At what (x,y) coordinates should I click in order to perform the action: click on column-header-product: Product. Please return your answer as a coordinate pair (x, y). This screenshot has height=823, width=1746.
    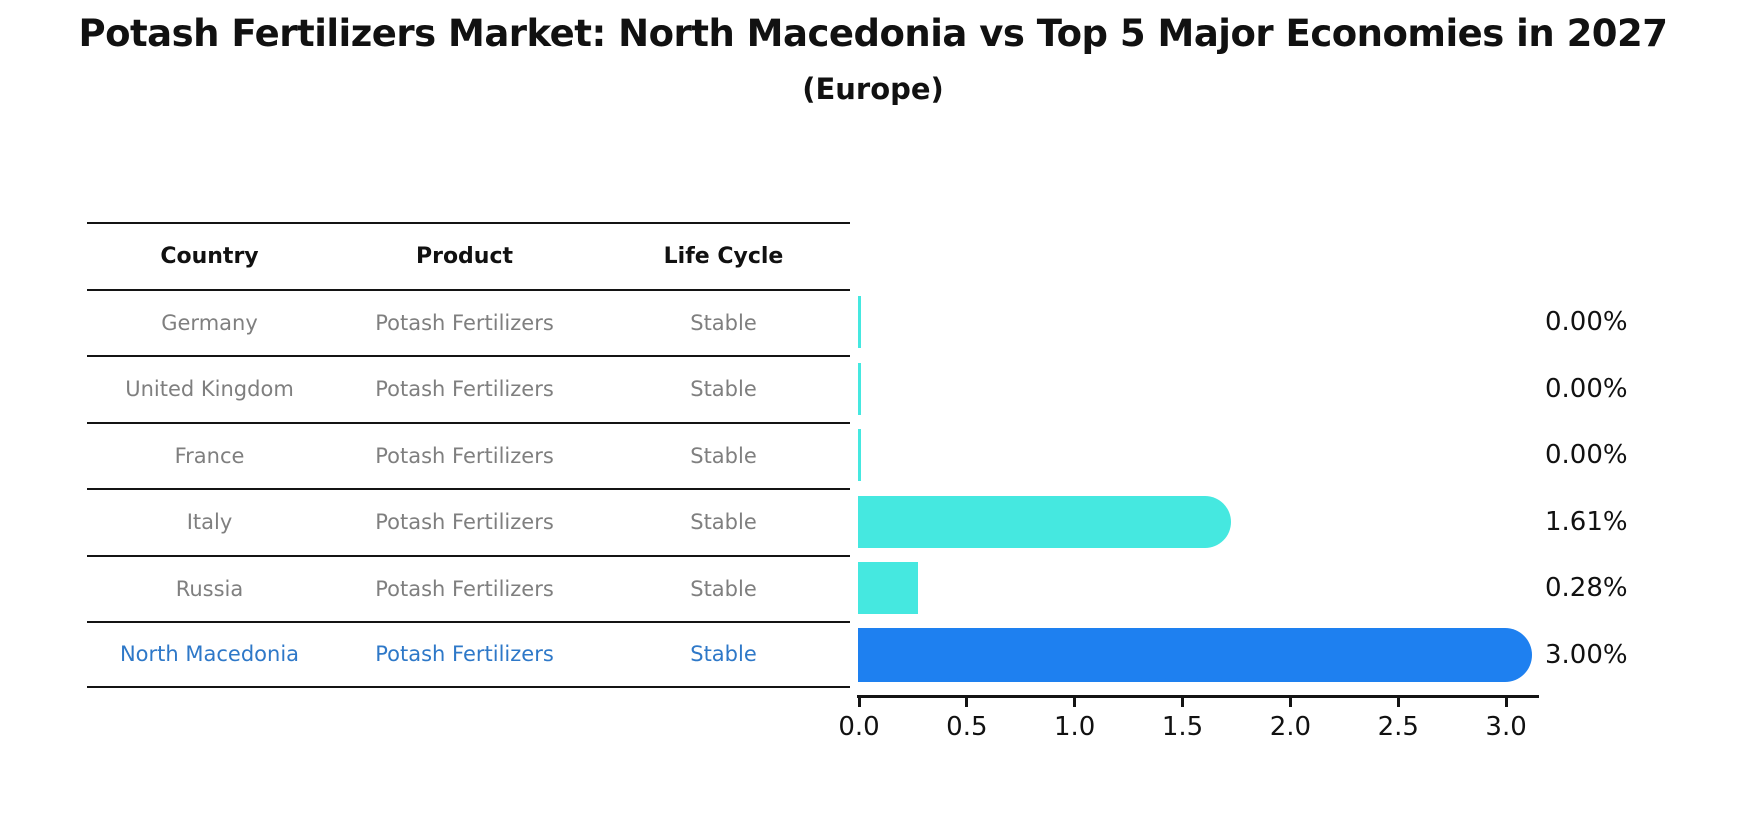
    Looking at the image, I should click on (464, 256).